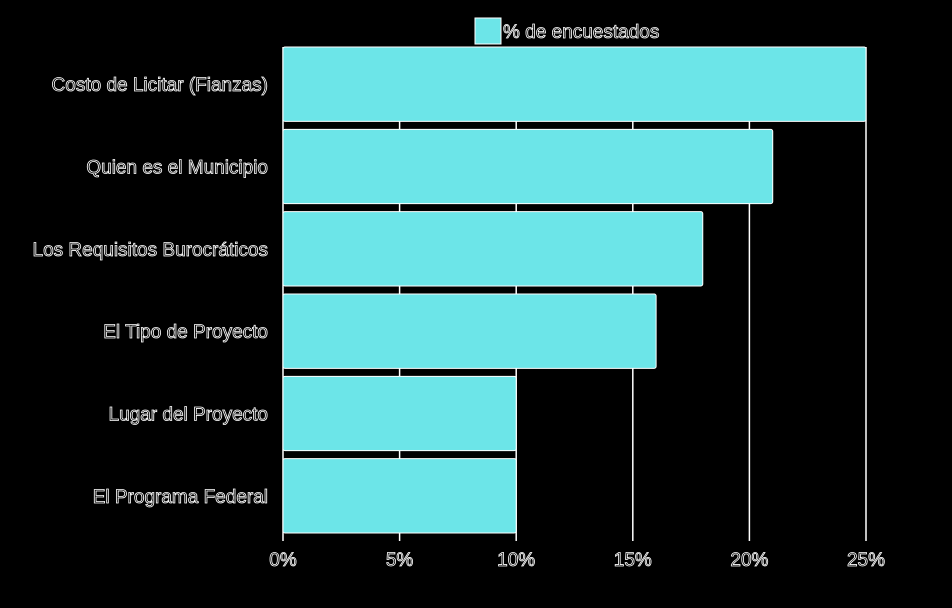 The height and width of the screenshot is (608, 952). I want to click on legend-swatch, so click(488, 31).